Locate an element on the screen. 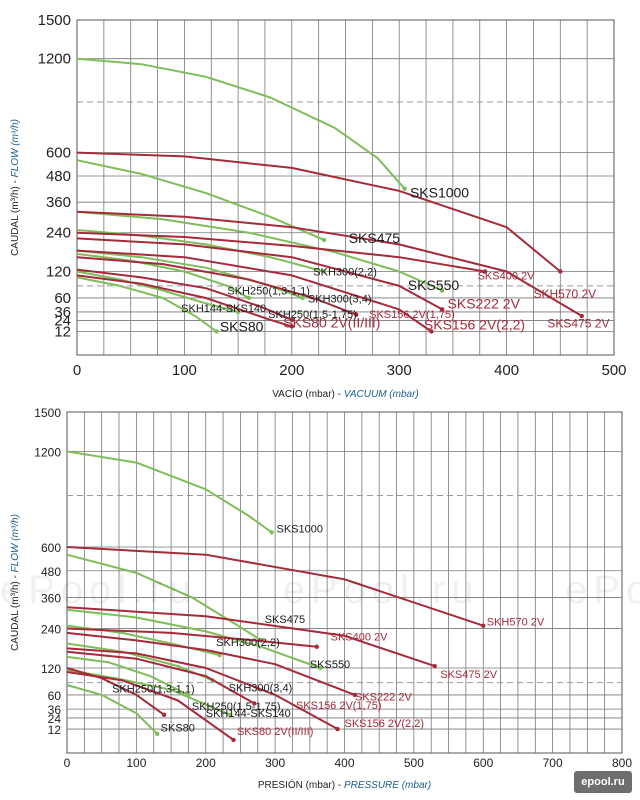  x-tick-label: 700 is located at coordinates (553, 763).